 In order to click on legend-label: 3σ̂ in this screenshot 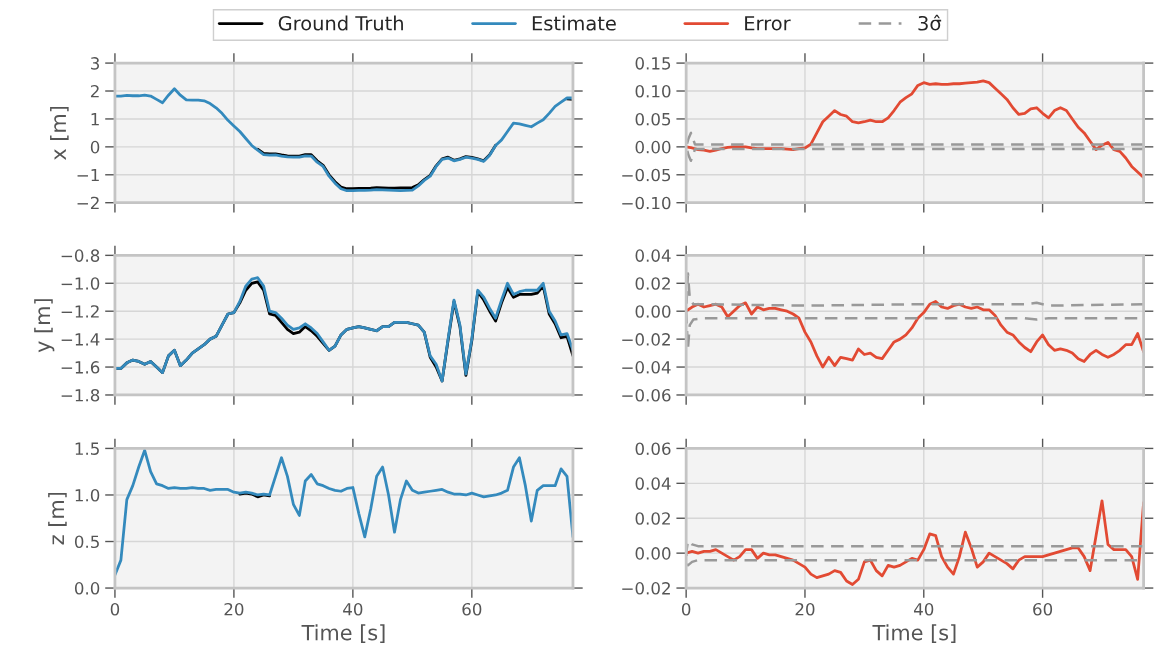, I will do `click(930, 22)`.